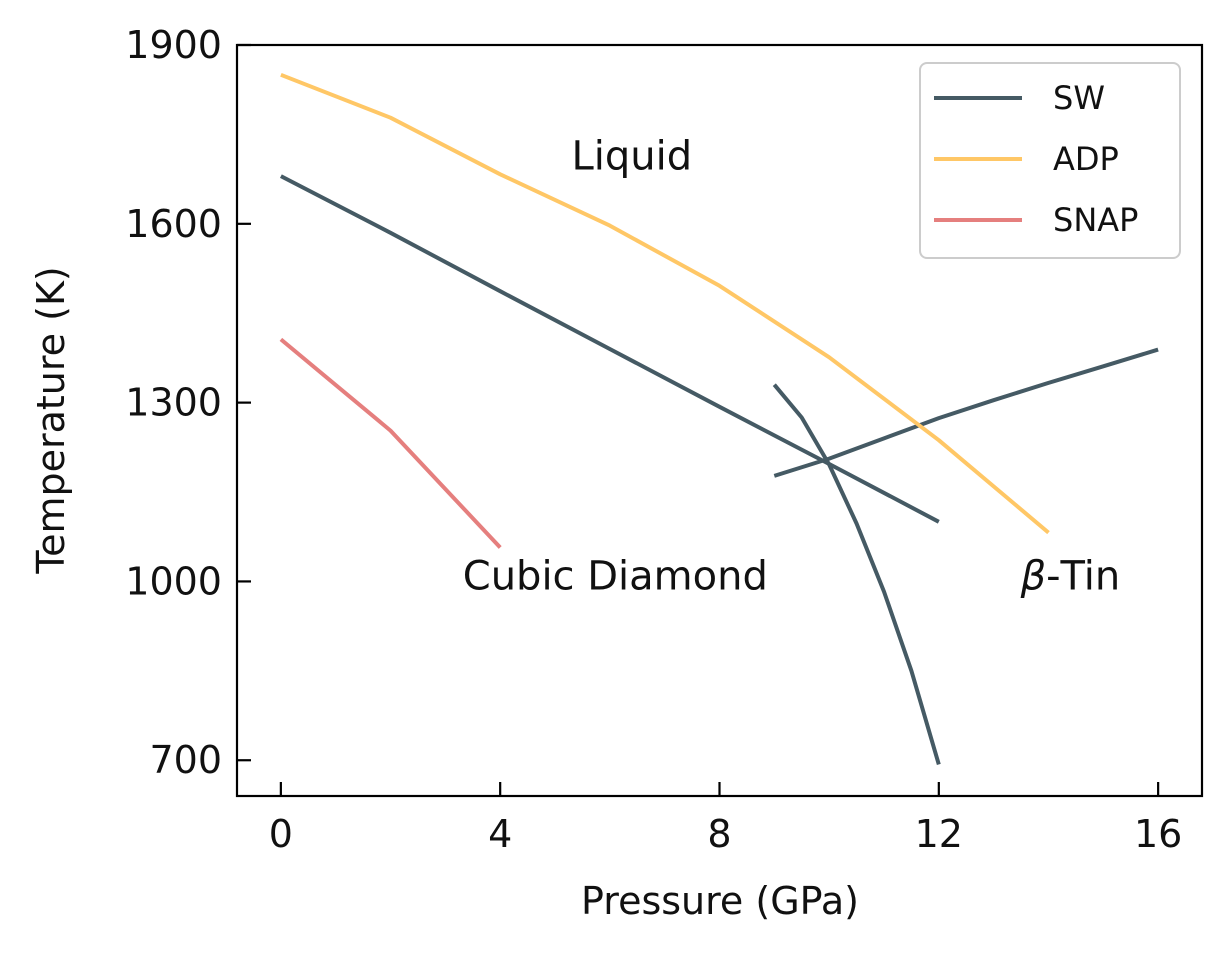 Image resolution: width=1231 pixels, height=953 pixels. I want to click on y-tick-label: 1600, so click(173, 224).